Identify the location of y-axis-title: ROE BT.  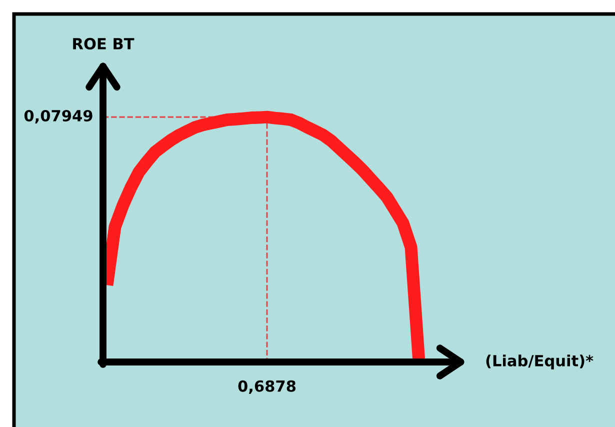
(103, 44).